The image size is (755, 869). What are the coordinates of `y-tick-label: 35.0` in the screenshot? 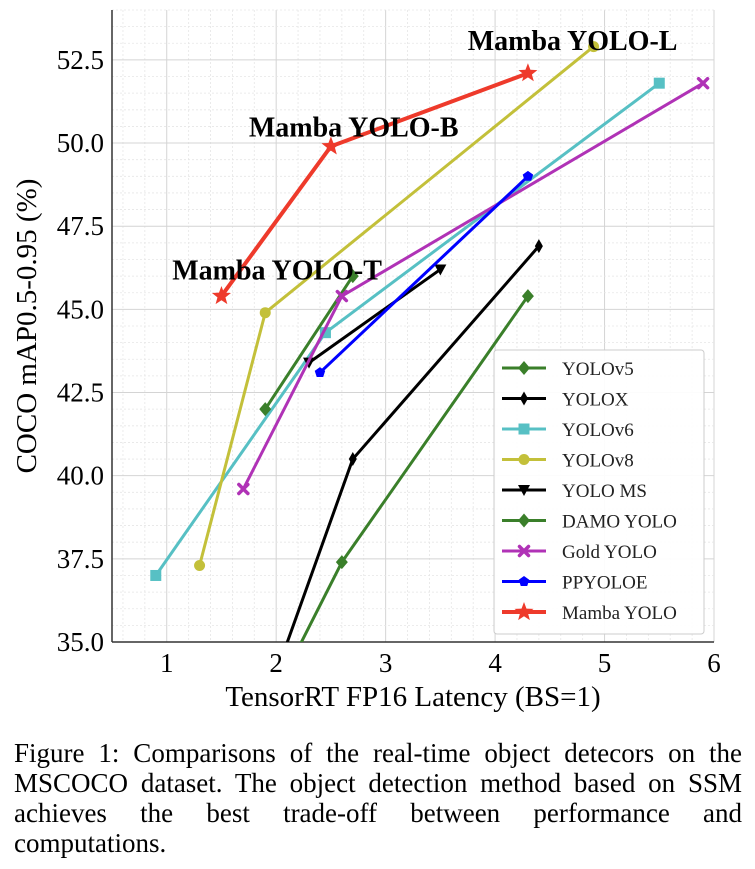 It's located at (80, 642).